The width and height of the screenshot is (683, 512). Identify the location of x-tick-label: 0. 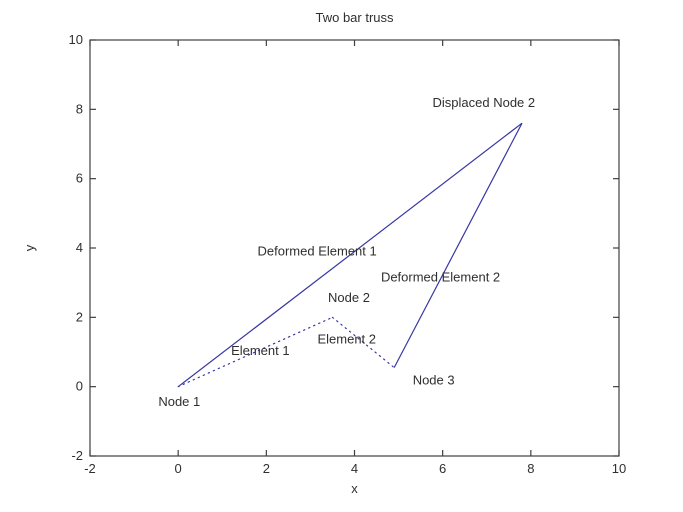
(178, 468).